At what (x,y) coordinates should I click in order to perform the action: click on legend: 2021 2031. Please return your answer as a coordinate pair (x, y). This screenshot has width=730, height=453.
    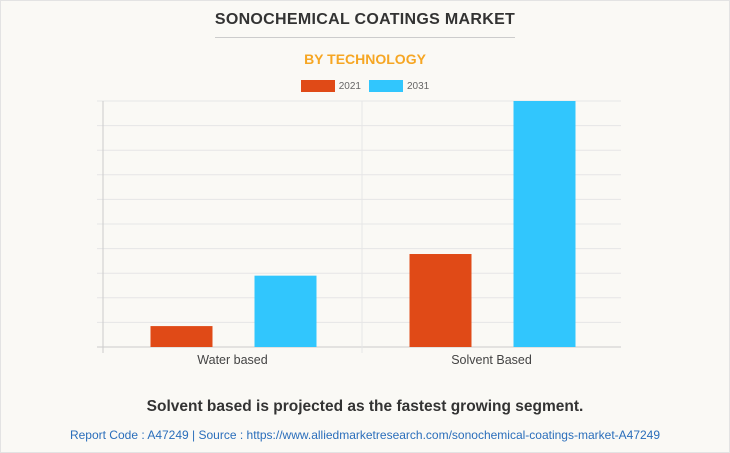
    Looking at the image, I should click on (365, 86).